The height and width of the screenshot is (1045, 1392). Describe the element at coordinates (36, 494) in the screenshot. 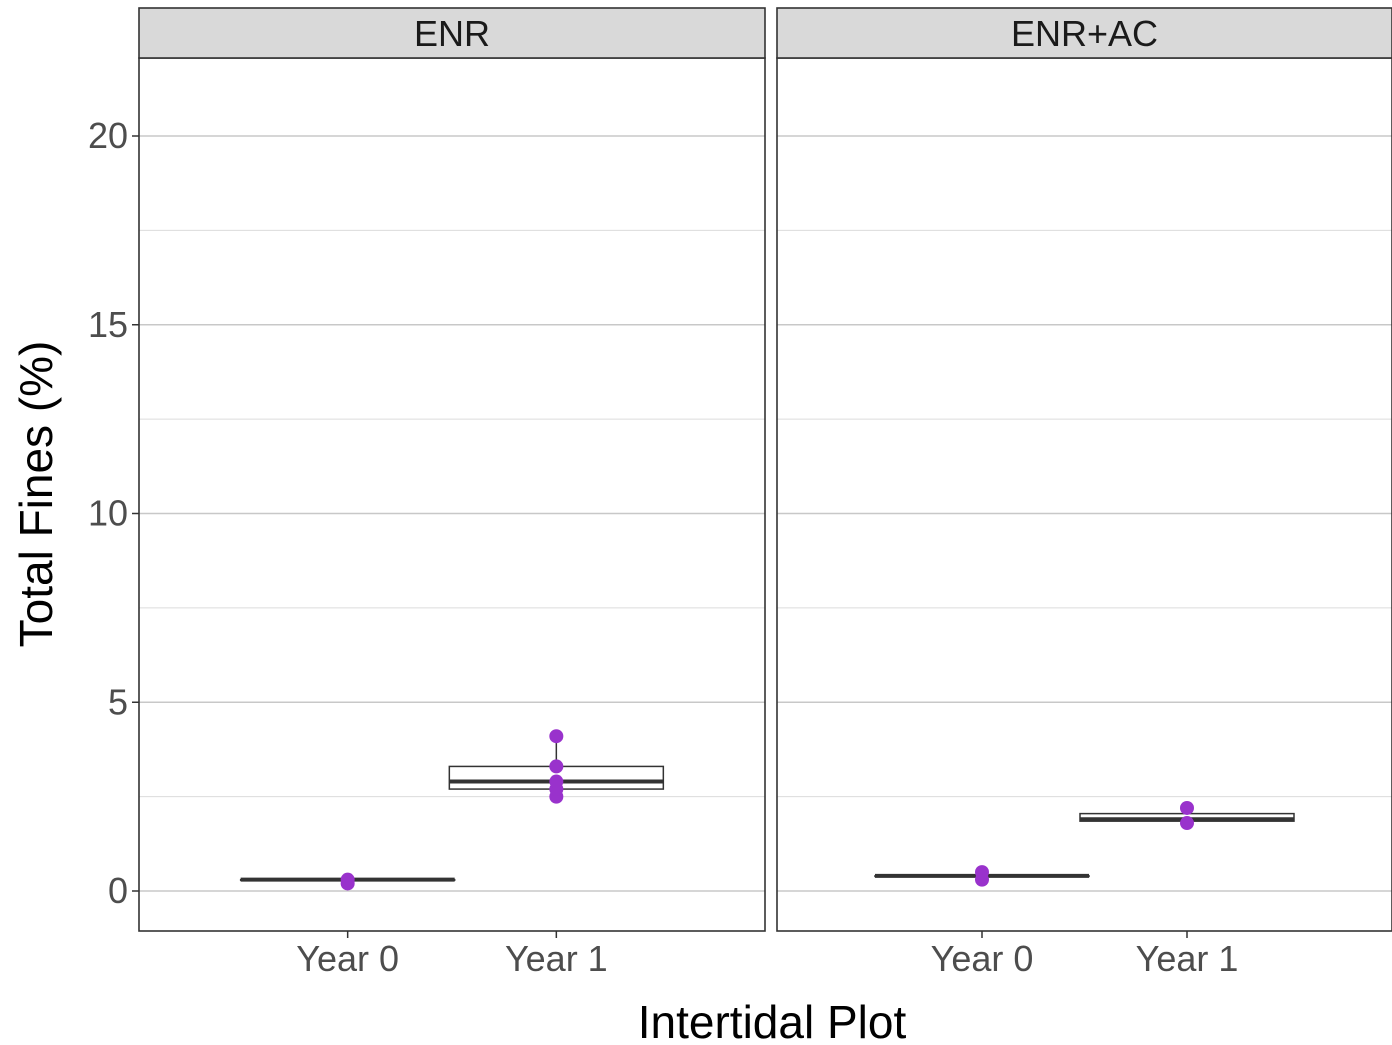

I see `y-axis-title: Total Fines (%)` at that location.